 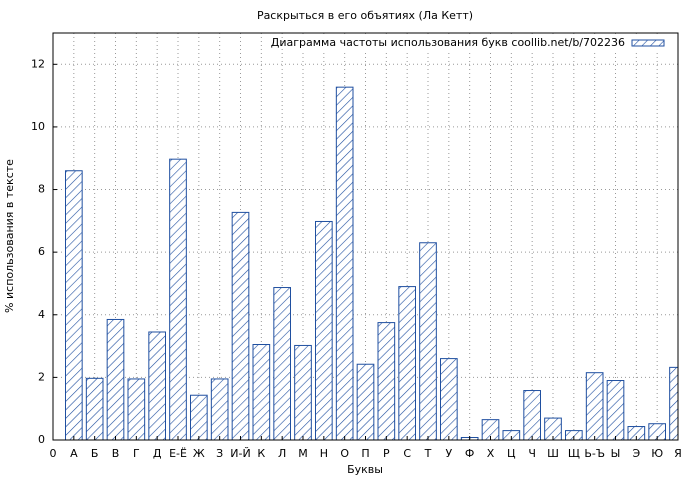 What do you see at coordinates (678, 453) in the screenshot?
I see `x-tick-label: Я` at bounding box center [678, 453].